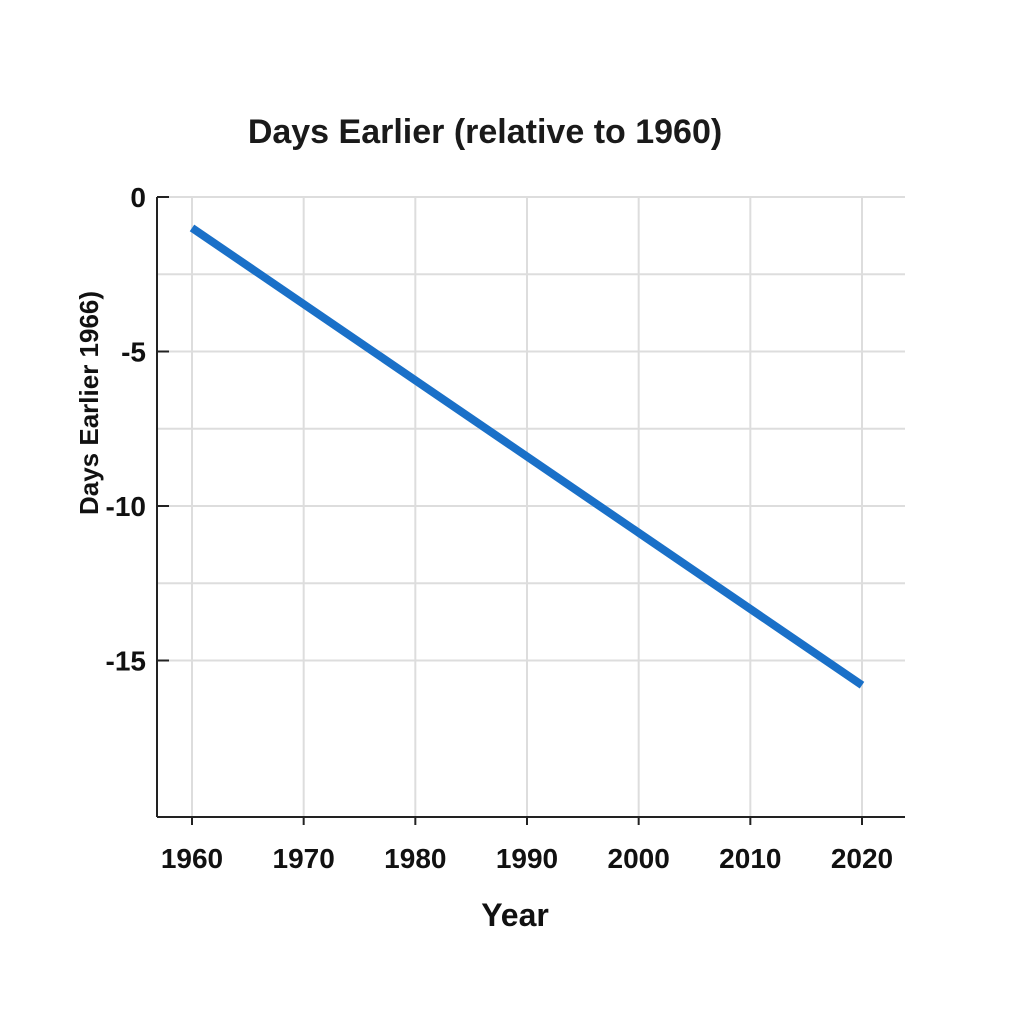 This screenshot has width=1024, height=1024. What do you see at coordinates (485, 132) in the screenshot?
I see `chart-title: Days Earlier (relative to 1960)` at bounding box center [485, 132].